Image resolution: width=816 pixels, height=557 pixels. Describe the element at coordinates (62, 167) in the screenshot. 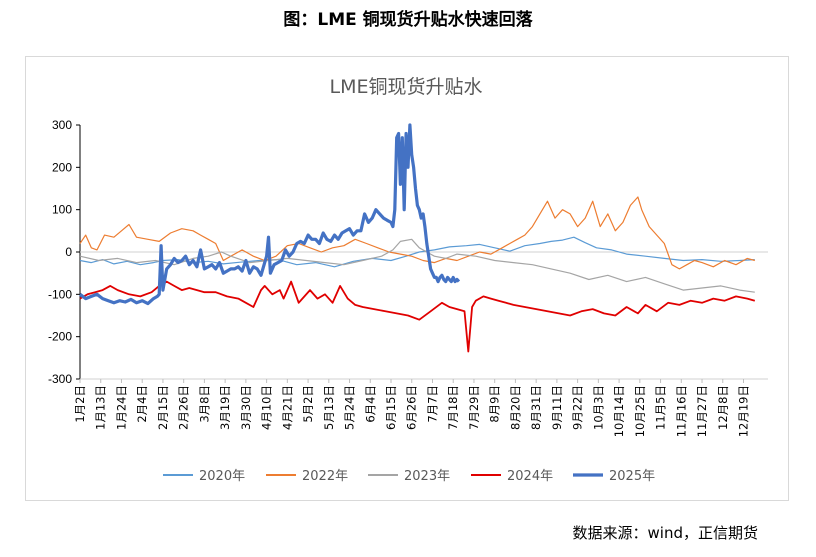

I see `y-tick-label: 200` at that location.